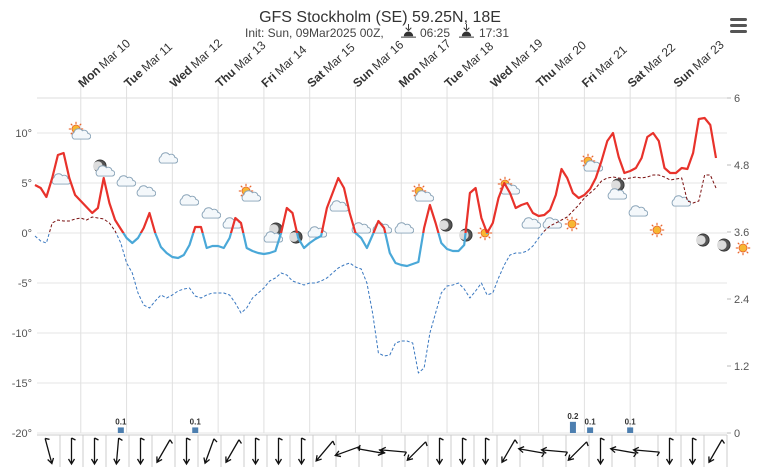  I want to click on y-tick-label: 5°, so click(26, 184).